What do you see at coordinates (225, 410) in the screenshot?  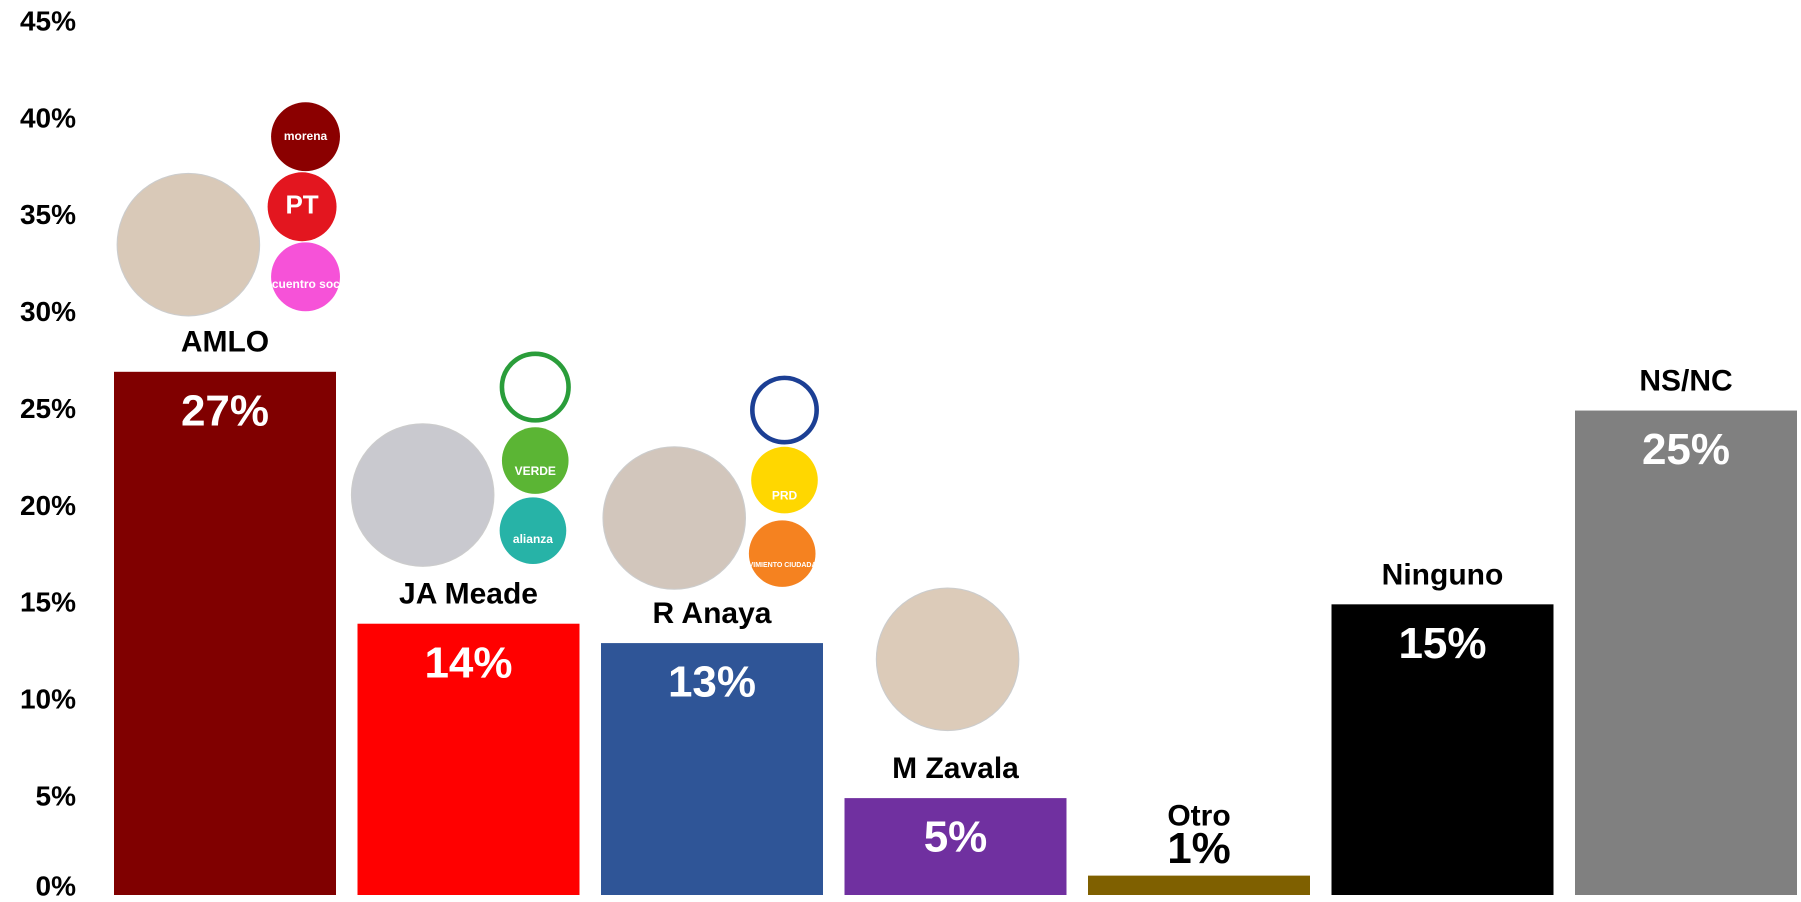 I see `value-label: 27%` at bounding box center [225, 410].